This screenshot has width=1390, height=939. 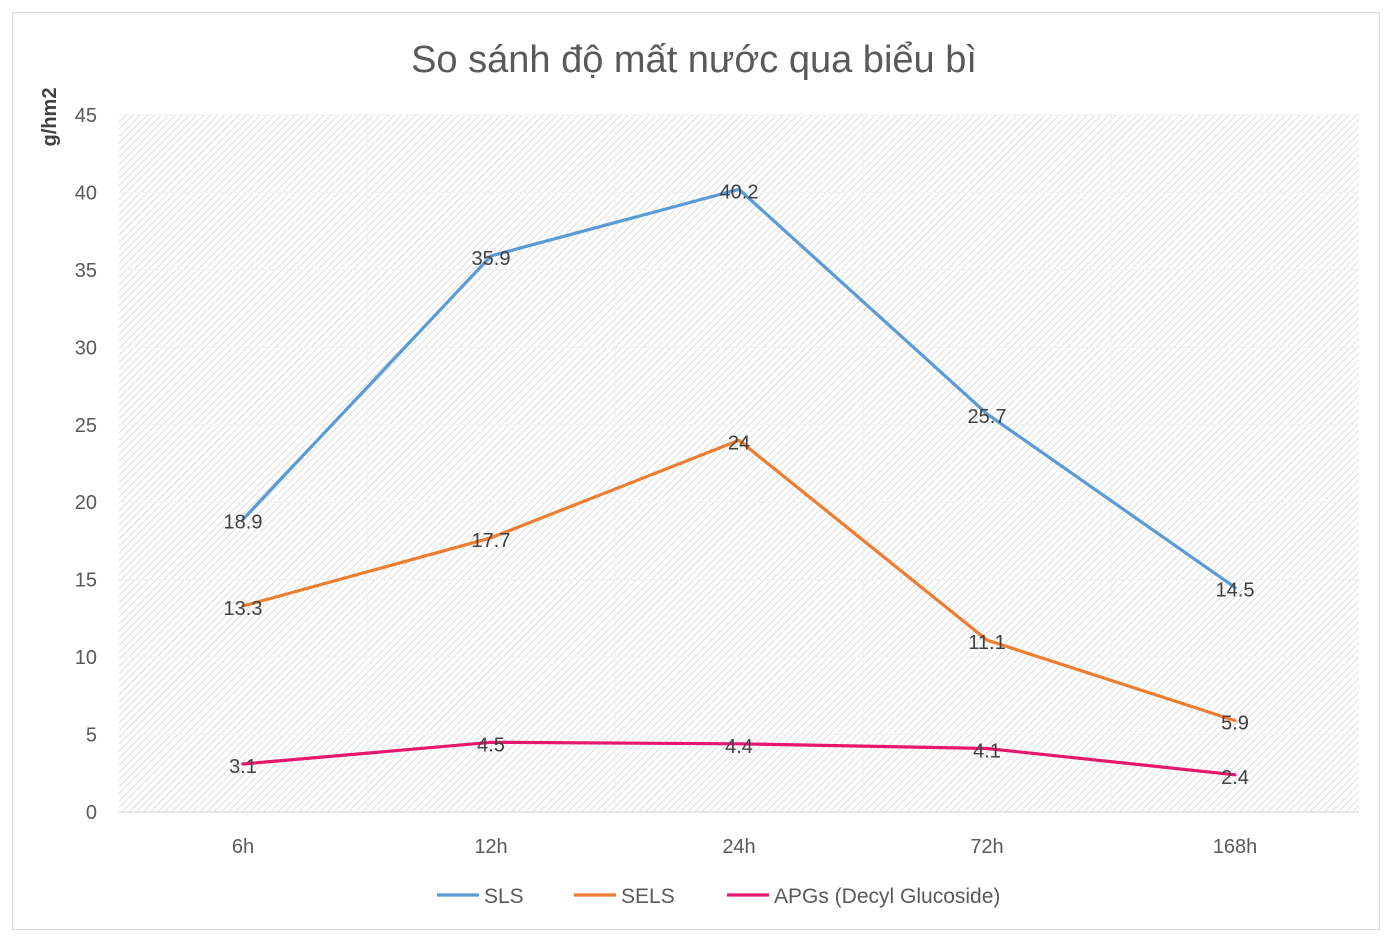 What do you see at coordinates (738, 847) in the screenshot?
I see `x-tick-label: 24h` at bounding box center [738, 847].